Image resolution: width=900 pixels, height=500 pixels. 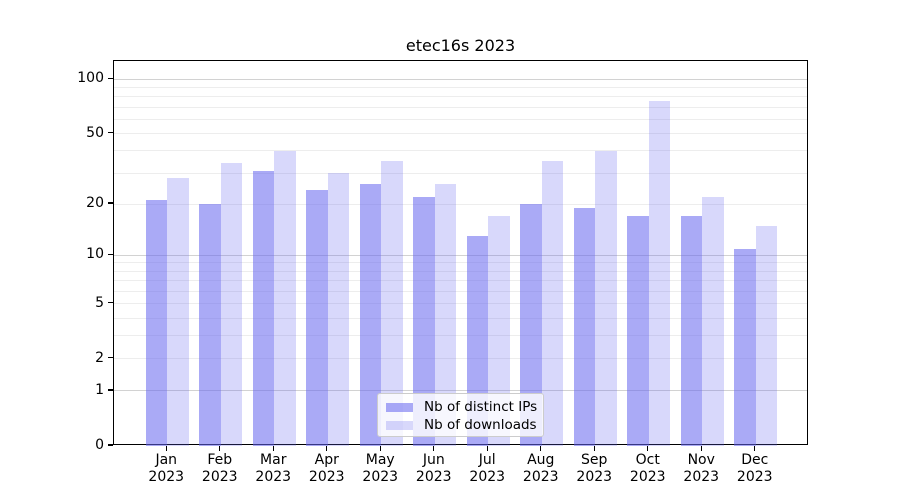 I want to click on legend-row: Nb of distinct IPs, so click(x=464, y=407).